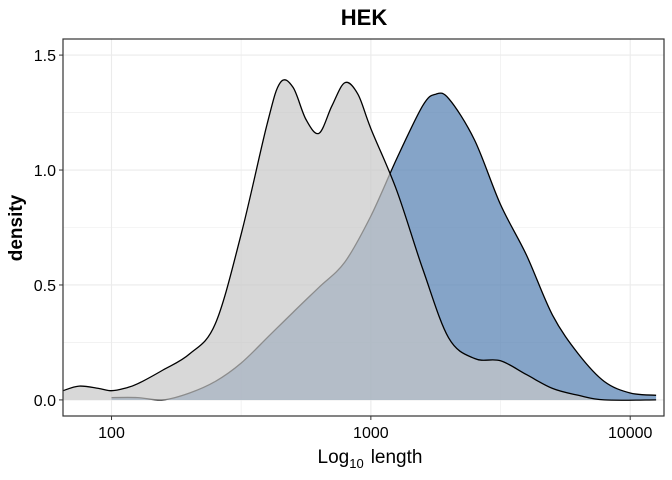 The image size is (672, 480). Describe the element at coordinates (364, 17) in the screenshot. I see `chart-title: HEK` at that location.